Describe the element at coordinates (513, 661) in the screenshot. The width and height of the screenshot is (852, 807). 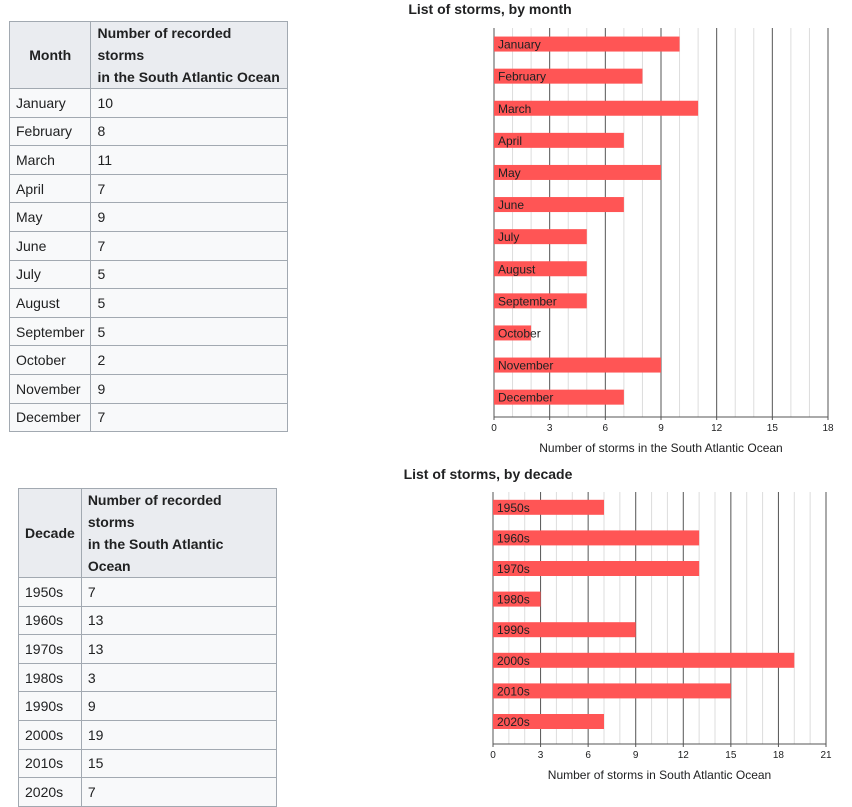
I see `decade-bar-label: 2000s` at that location.